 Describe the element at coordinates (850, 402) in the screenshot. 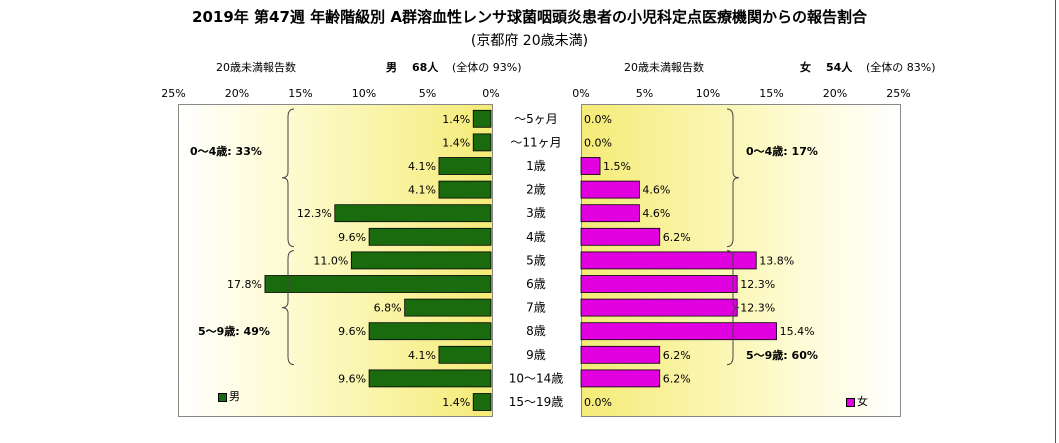

I see `legend-female-swatch` at that location.